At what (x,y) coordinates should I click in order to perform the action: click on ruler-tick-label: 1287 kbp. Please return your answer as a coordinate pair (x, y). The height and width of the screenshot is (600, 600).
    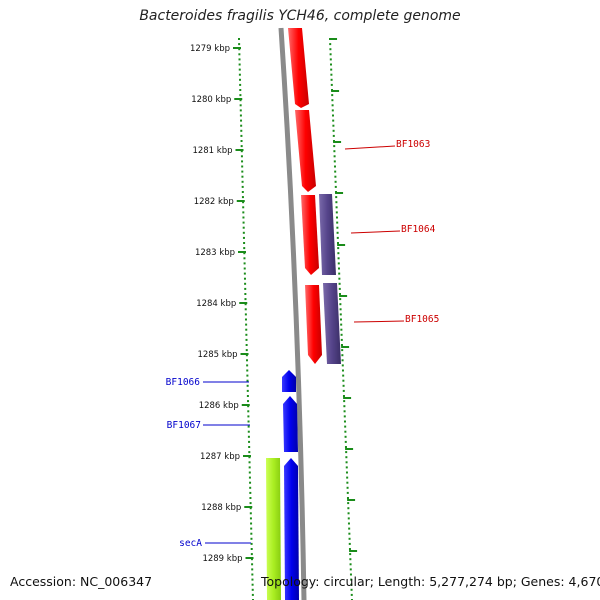
    Looking at the image, I should click on (220, 457).